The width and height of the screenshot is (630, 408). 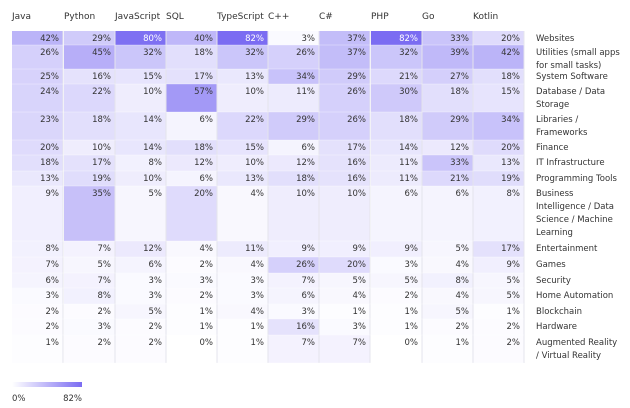 I want to click on cell-value: 16%, so click(x=356, y=179).